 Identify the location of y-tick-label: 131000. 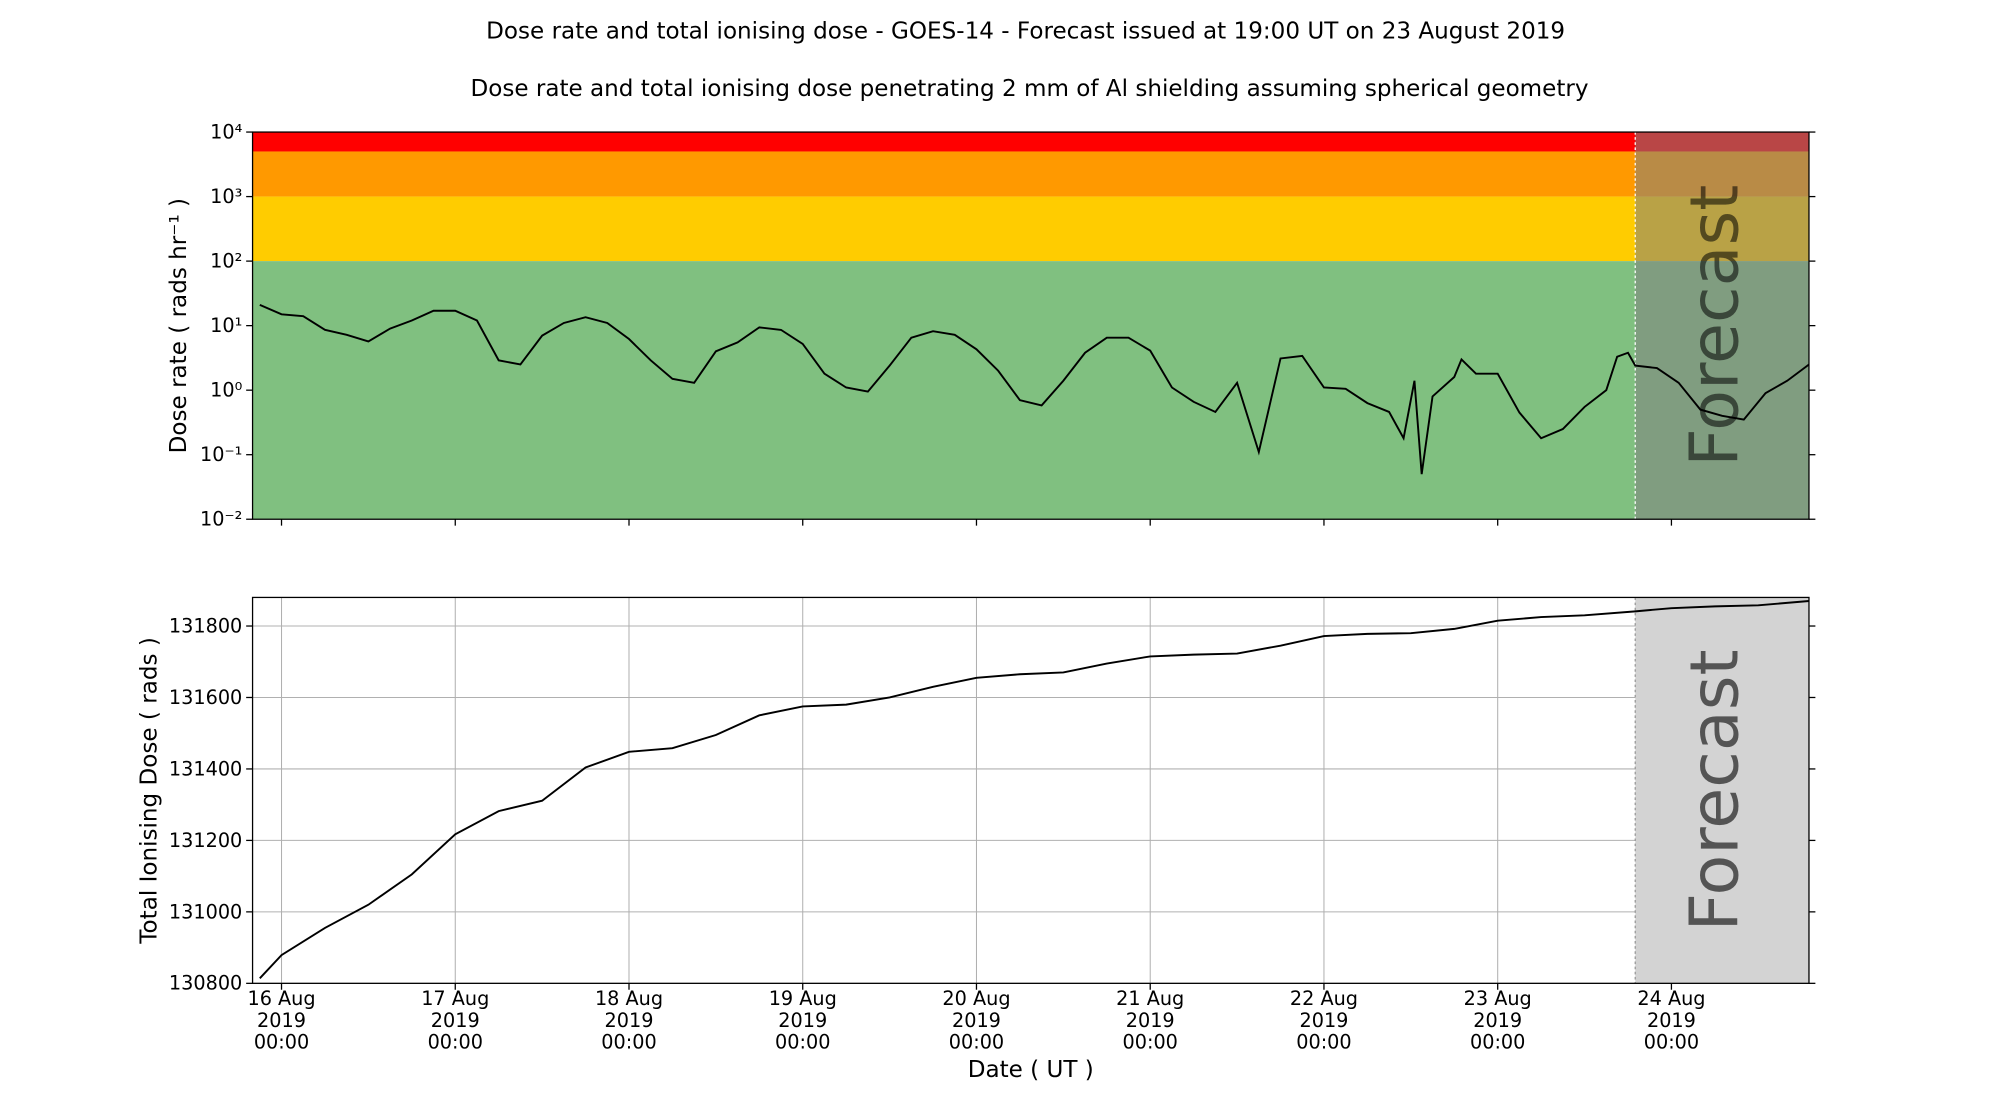
(205, 911).